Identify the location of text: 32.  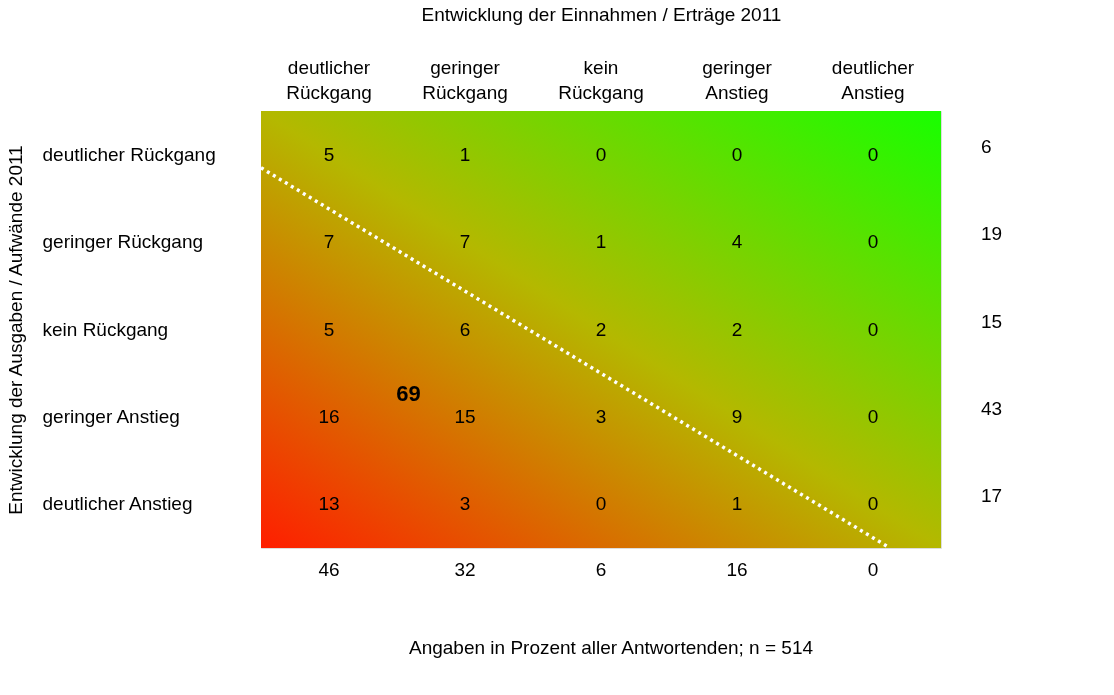
(465, 569).